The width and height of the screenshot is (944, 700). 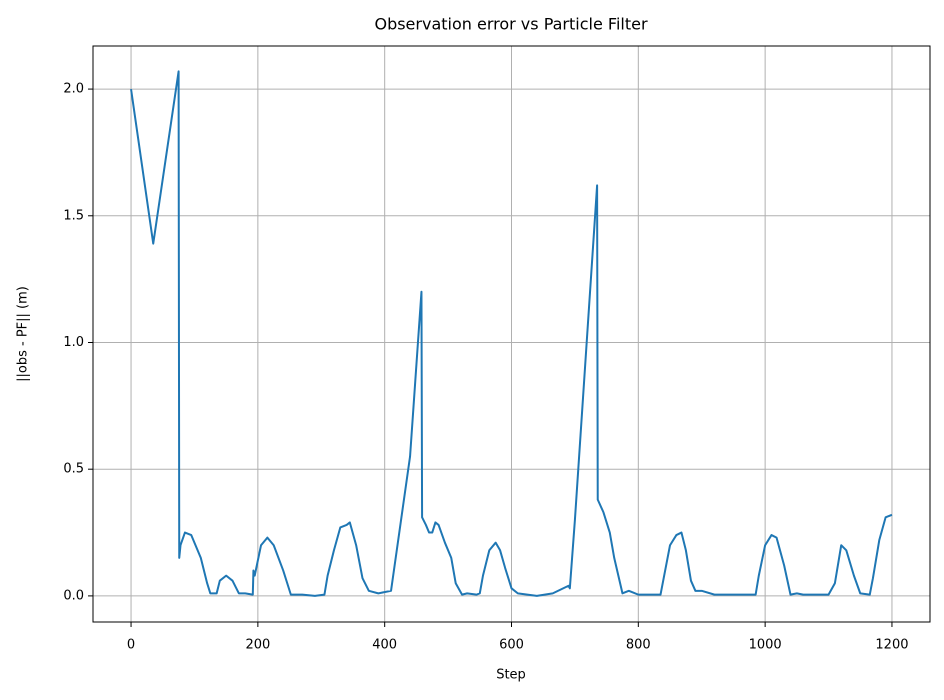 I want to click on x-tick-label: 600, so click(x=511, y=645).